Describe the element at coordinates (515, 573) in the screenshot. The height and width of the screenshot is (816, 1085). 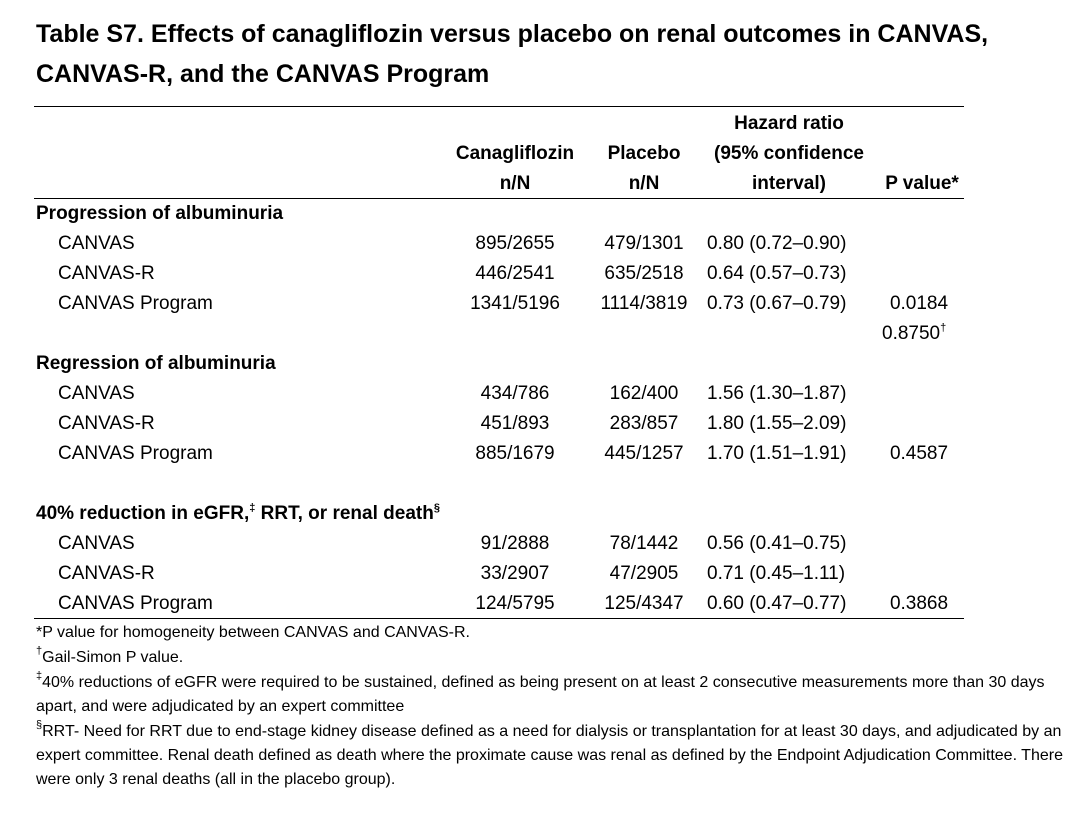
I see `cell-cana: 33/2907` at that location.